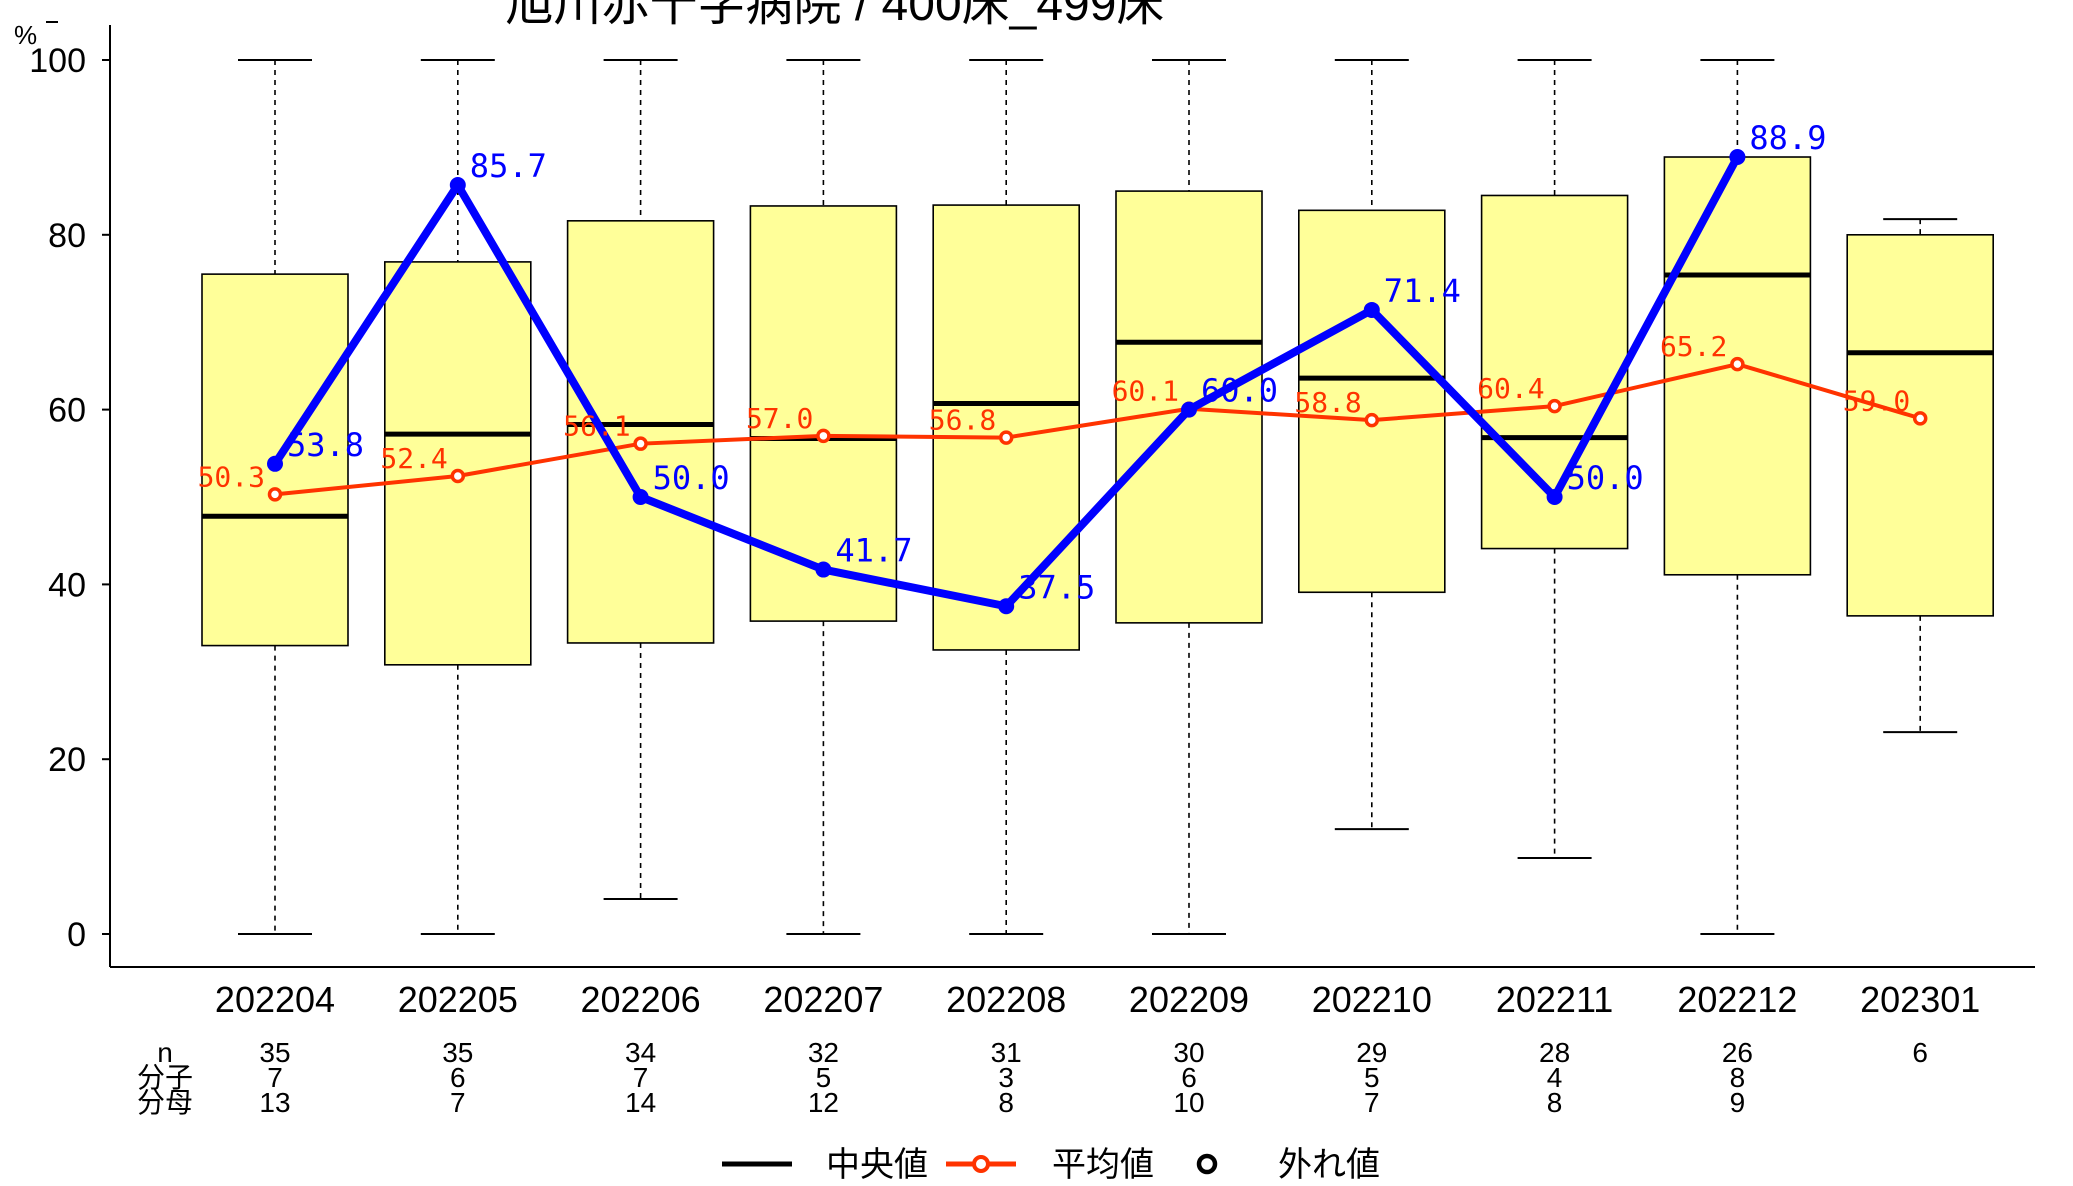 This screenshot has width=2073, height=1186. I want to click on x-tick-label: 202209, so click(1189, 999).